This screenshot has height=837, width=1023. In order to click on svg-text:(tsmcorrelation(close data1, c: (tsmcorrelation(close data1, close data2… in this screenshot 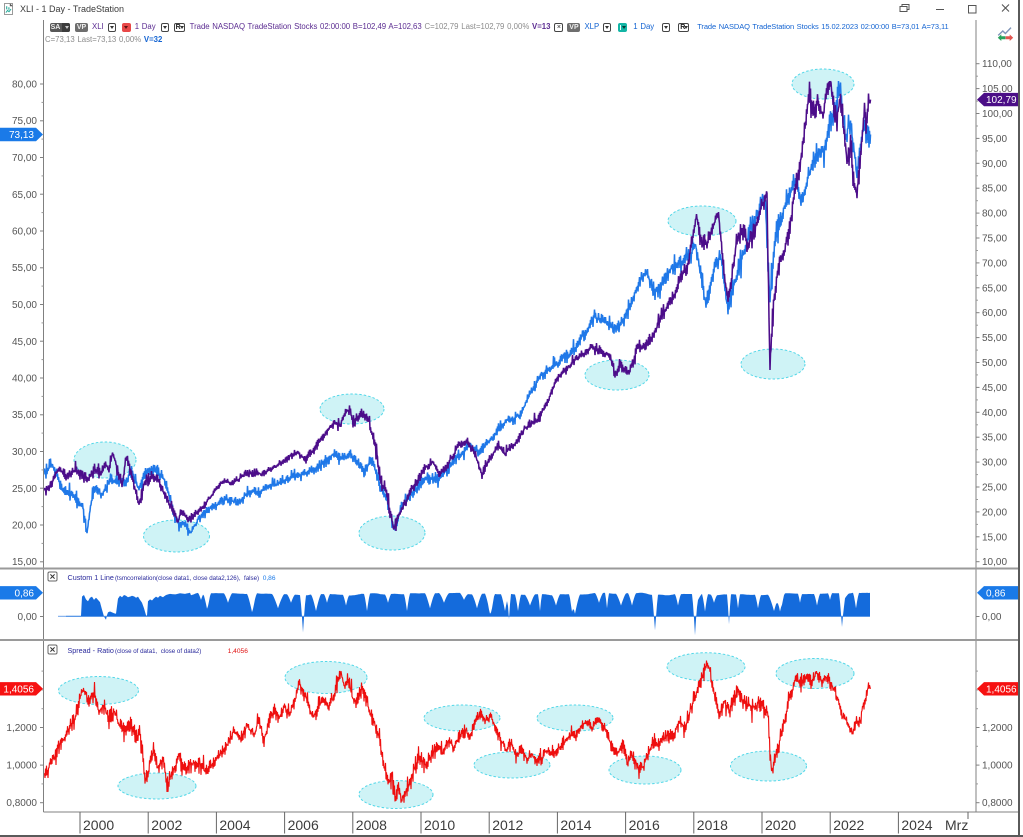, I will do `click(187, 578)`.